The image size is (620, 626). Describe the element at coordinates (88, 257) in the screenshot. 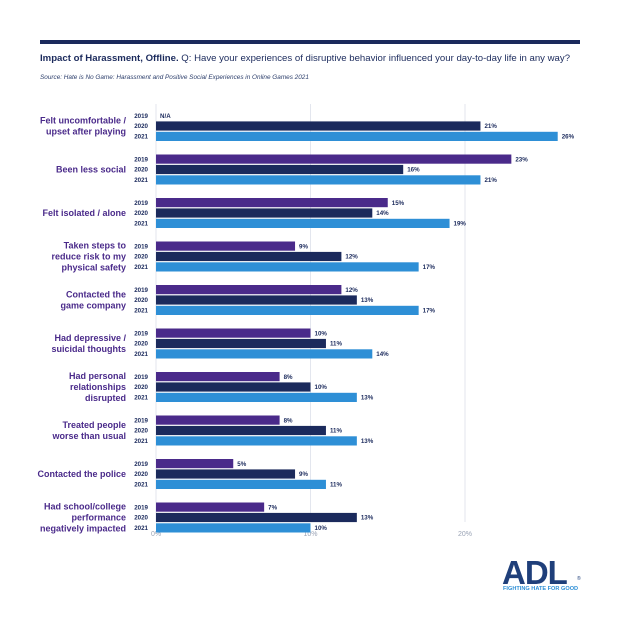

I see `category-label: reduce risk to my` at that location.